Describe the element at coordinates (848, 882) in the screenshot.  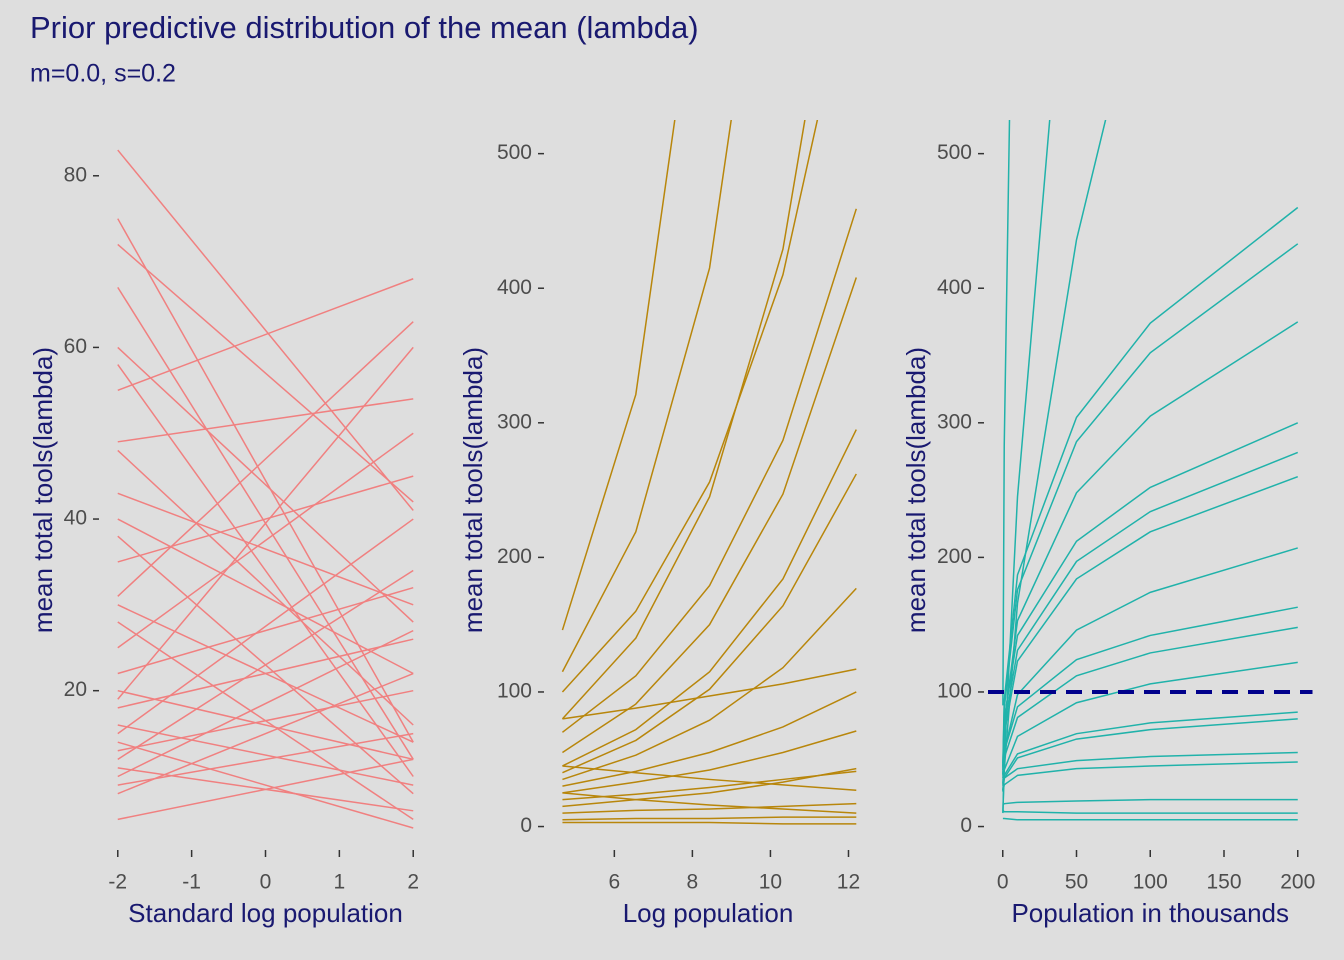
I see `x-tick-label: 12` at that location.